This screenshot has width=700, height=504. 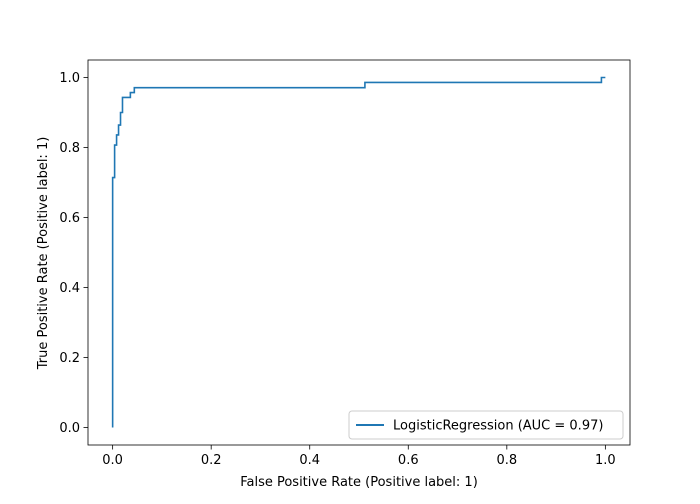 I want to click on x-tick-label: 0.4, so click(x=309, y=460).